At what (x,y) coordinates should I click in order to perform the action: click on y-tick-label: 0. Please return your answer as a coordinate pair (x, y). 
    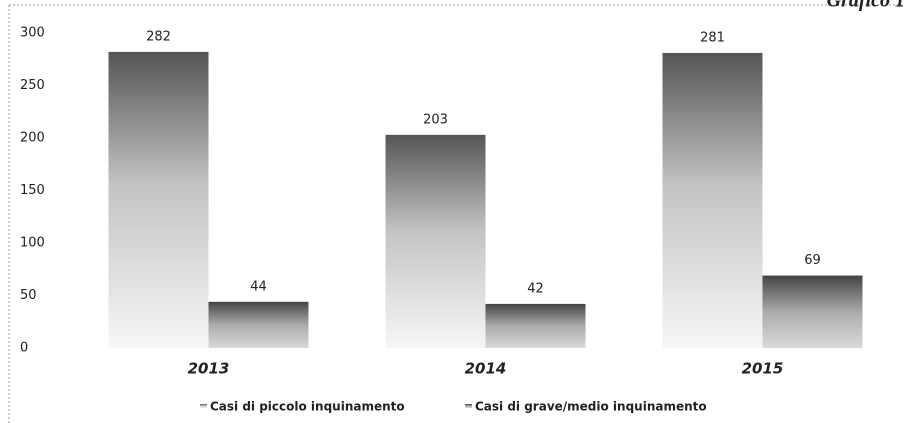
    Looking at the image, I should click on (24, 348).